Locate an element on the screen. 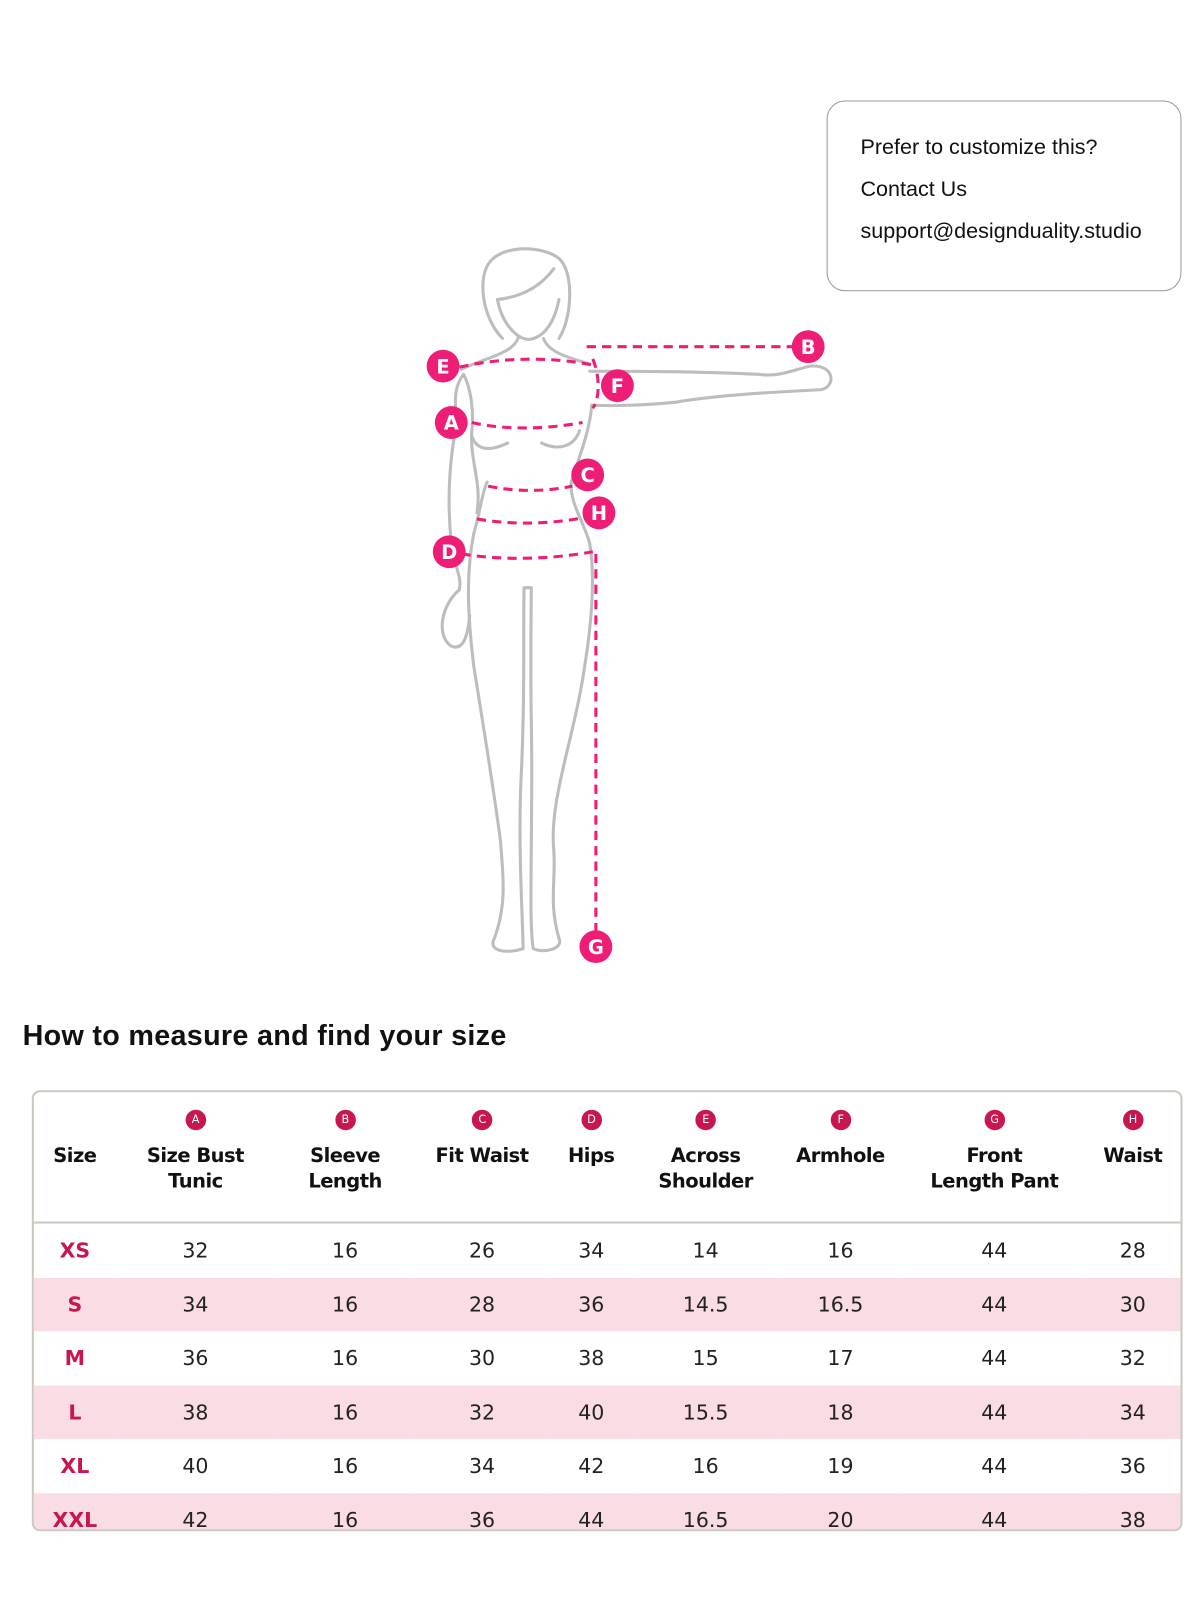  measurement-value: 28 is located at coordinates (1132, 1250).